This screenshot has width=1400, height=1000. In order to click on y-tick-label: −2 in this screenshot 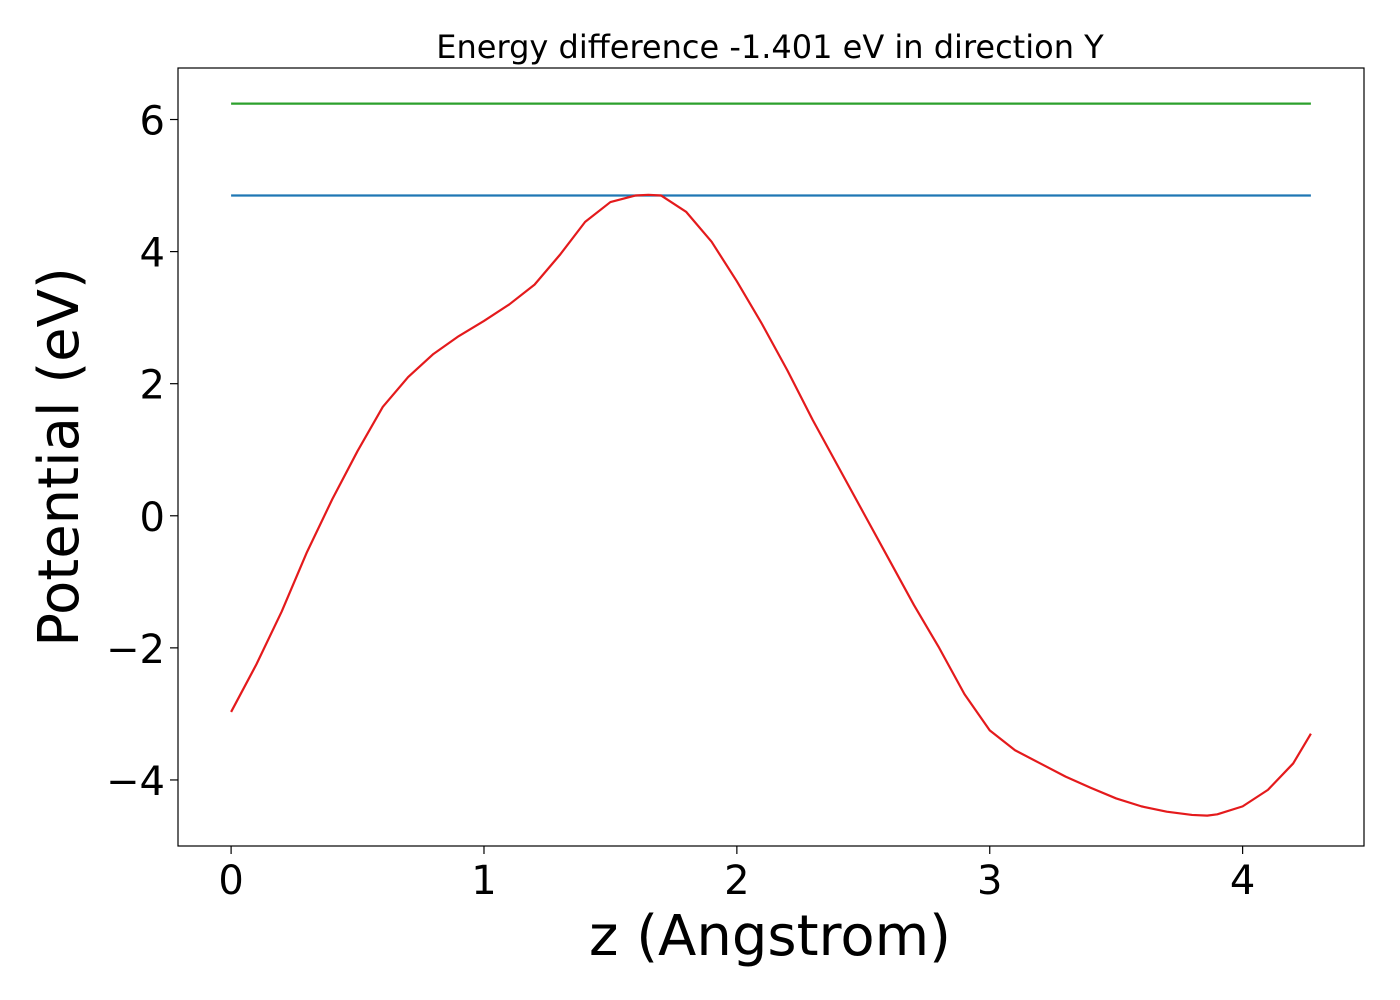, I will do `click(135, 650)`.